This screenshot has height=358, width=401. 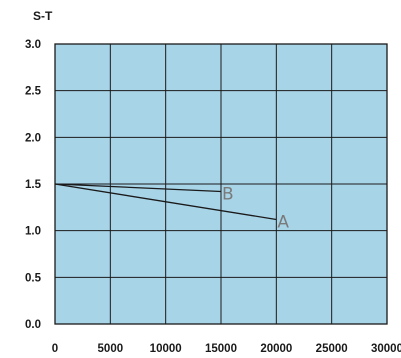 What do you see at coordinates (386, 349) in the screenshot?
I see `x-tick-label: 30000` at bounding box center [386, 349].